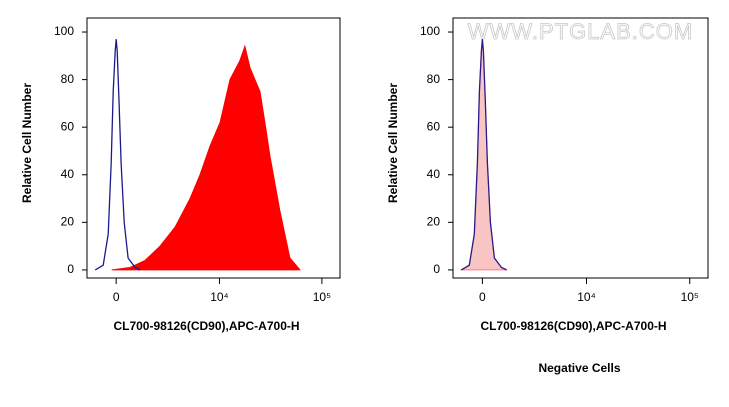  I want to click on caption: Negative Cells, so click(579, 368).